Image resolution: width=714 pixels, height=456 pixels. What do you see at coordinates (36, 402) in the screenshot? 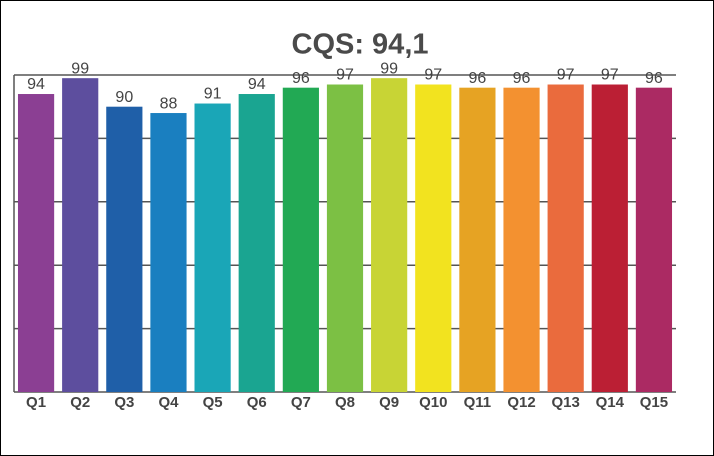
I see `x-tick-label: Q1` at bounding box center [36, 402].